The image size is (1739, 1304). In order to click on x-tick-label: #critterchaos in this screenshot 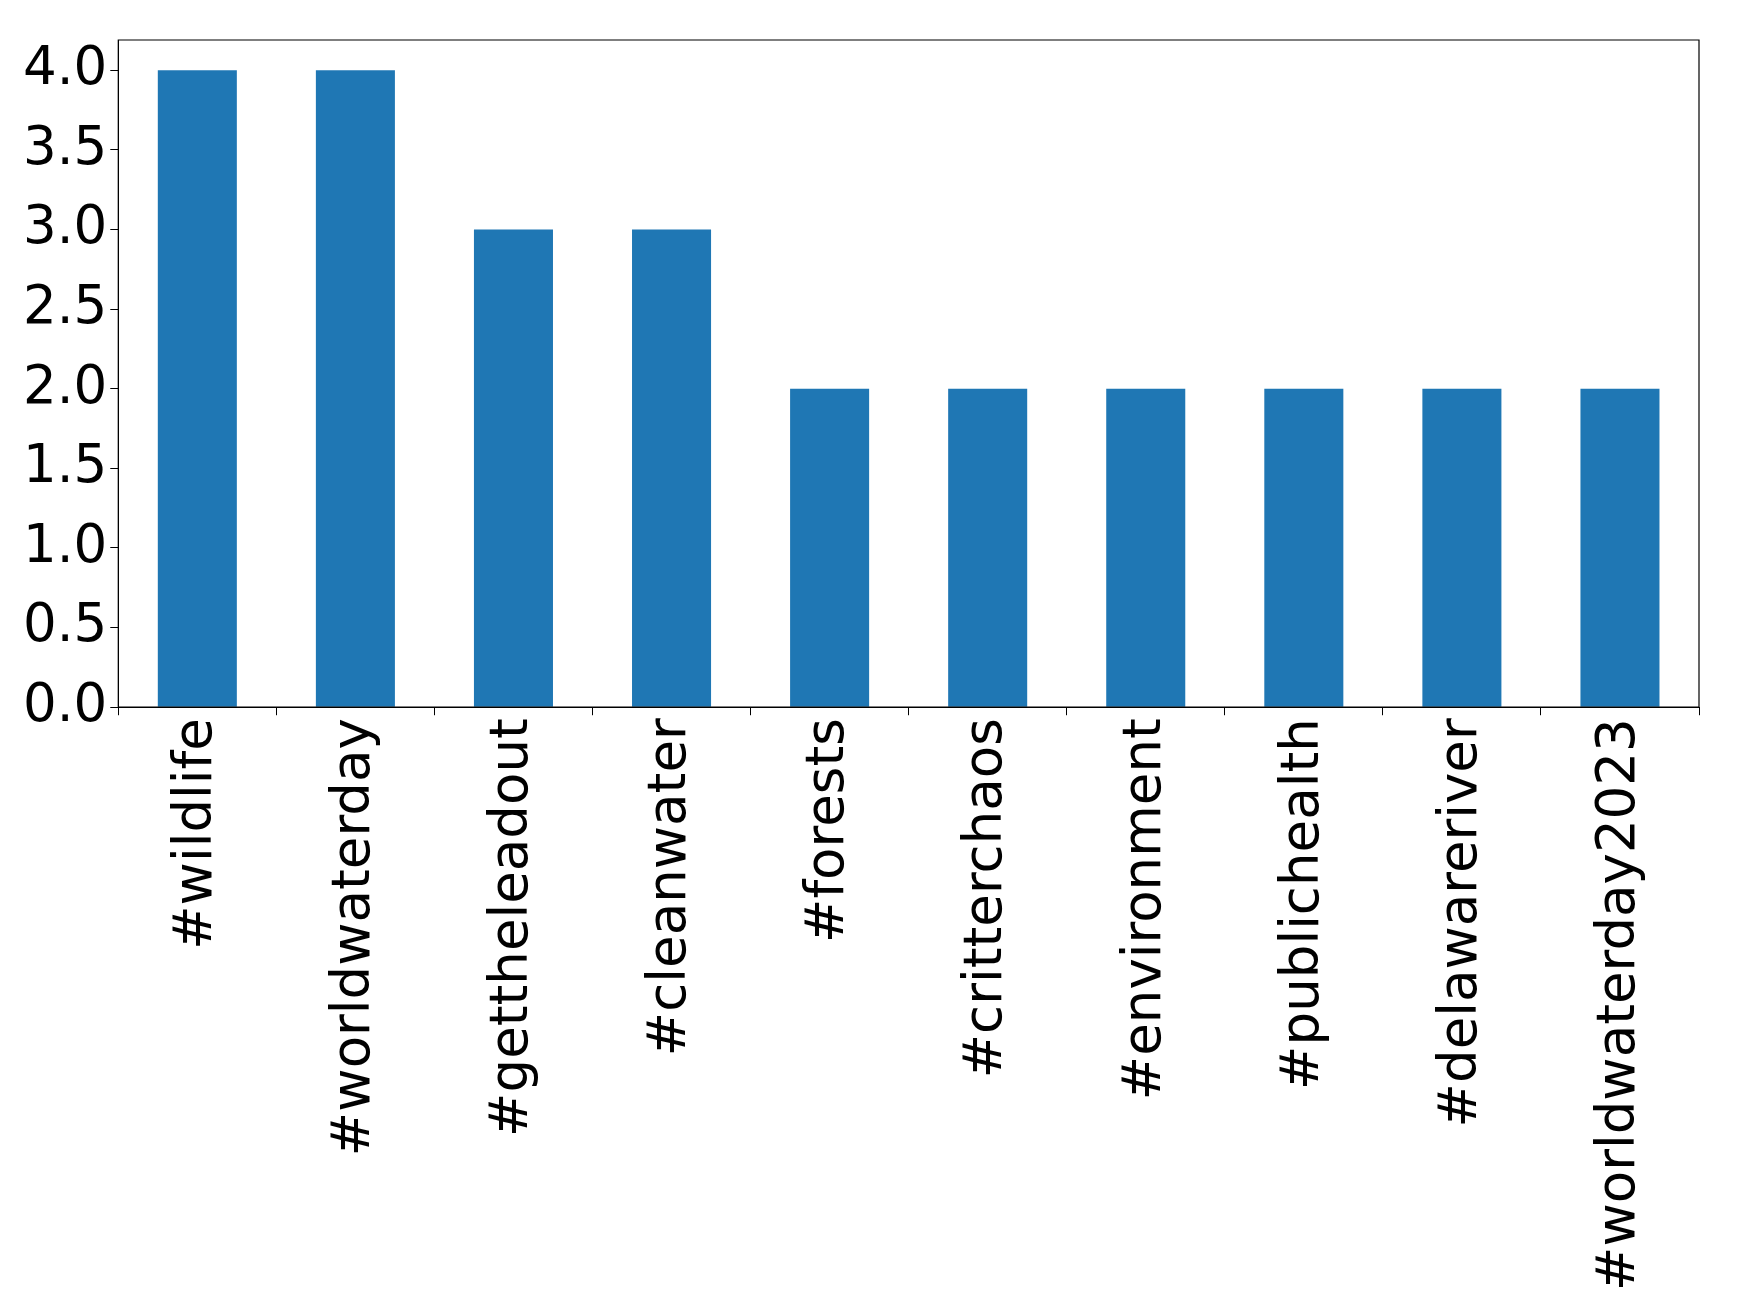, I will do `click(983, 898)`.